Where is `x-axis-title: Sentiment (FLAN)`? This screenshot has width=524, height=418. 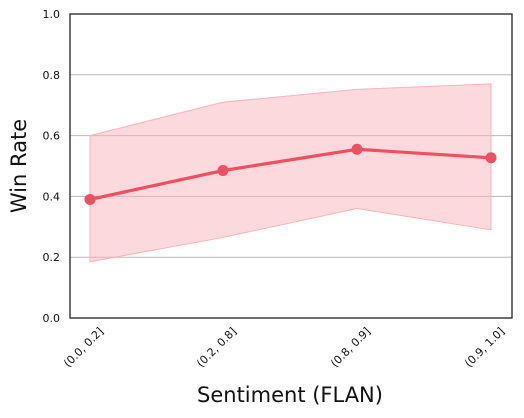
x-axis-title: Sentiment (FLAN) is located at coordinates (290, 395).